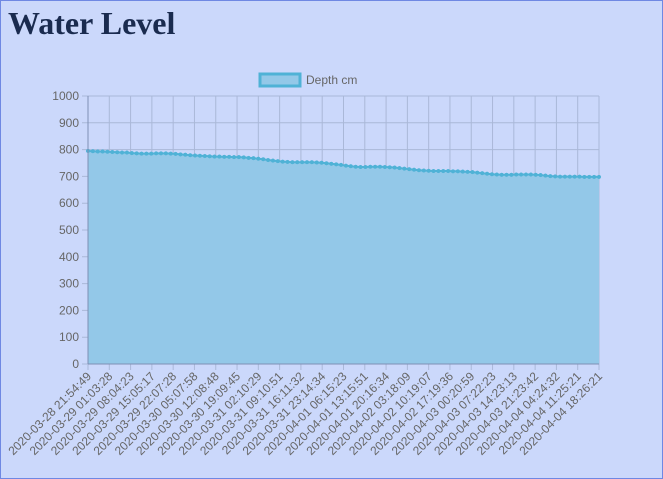  I want to click on legend: Depth cm, so click(307, 80).